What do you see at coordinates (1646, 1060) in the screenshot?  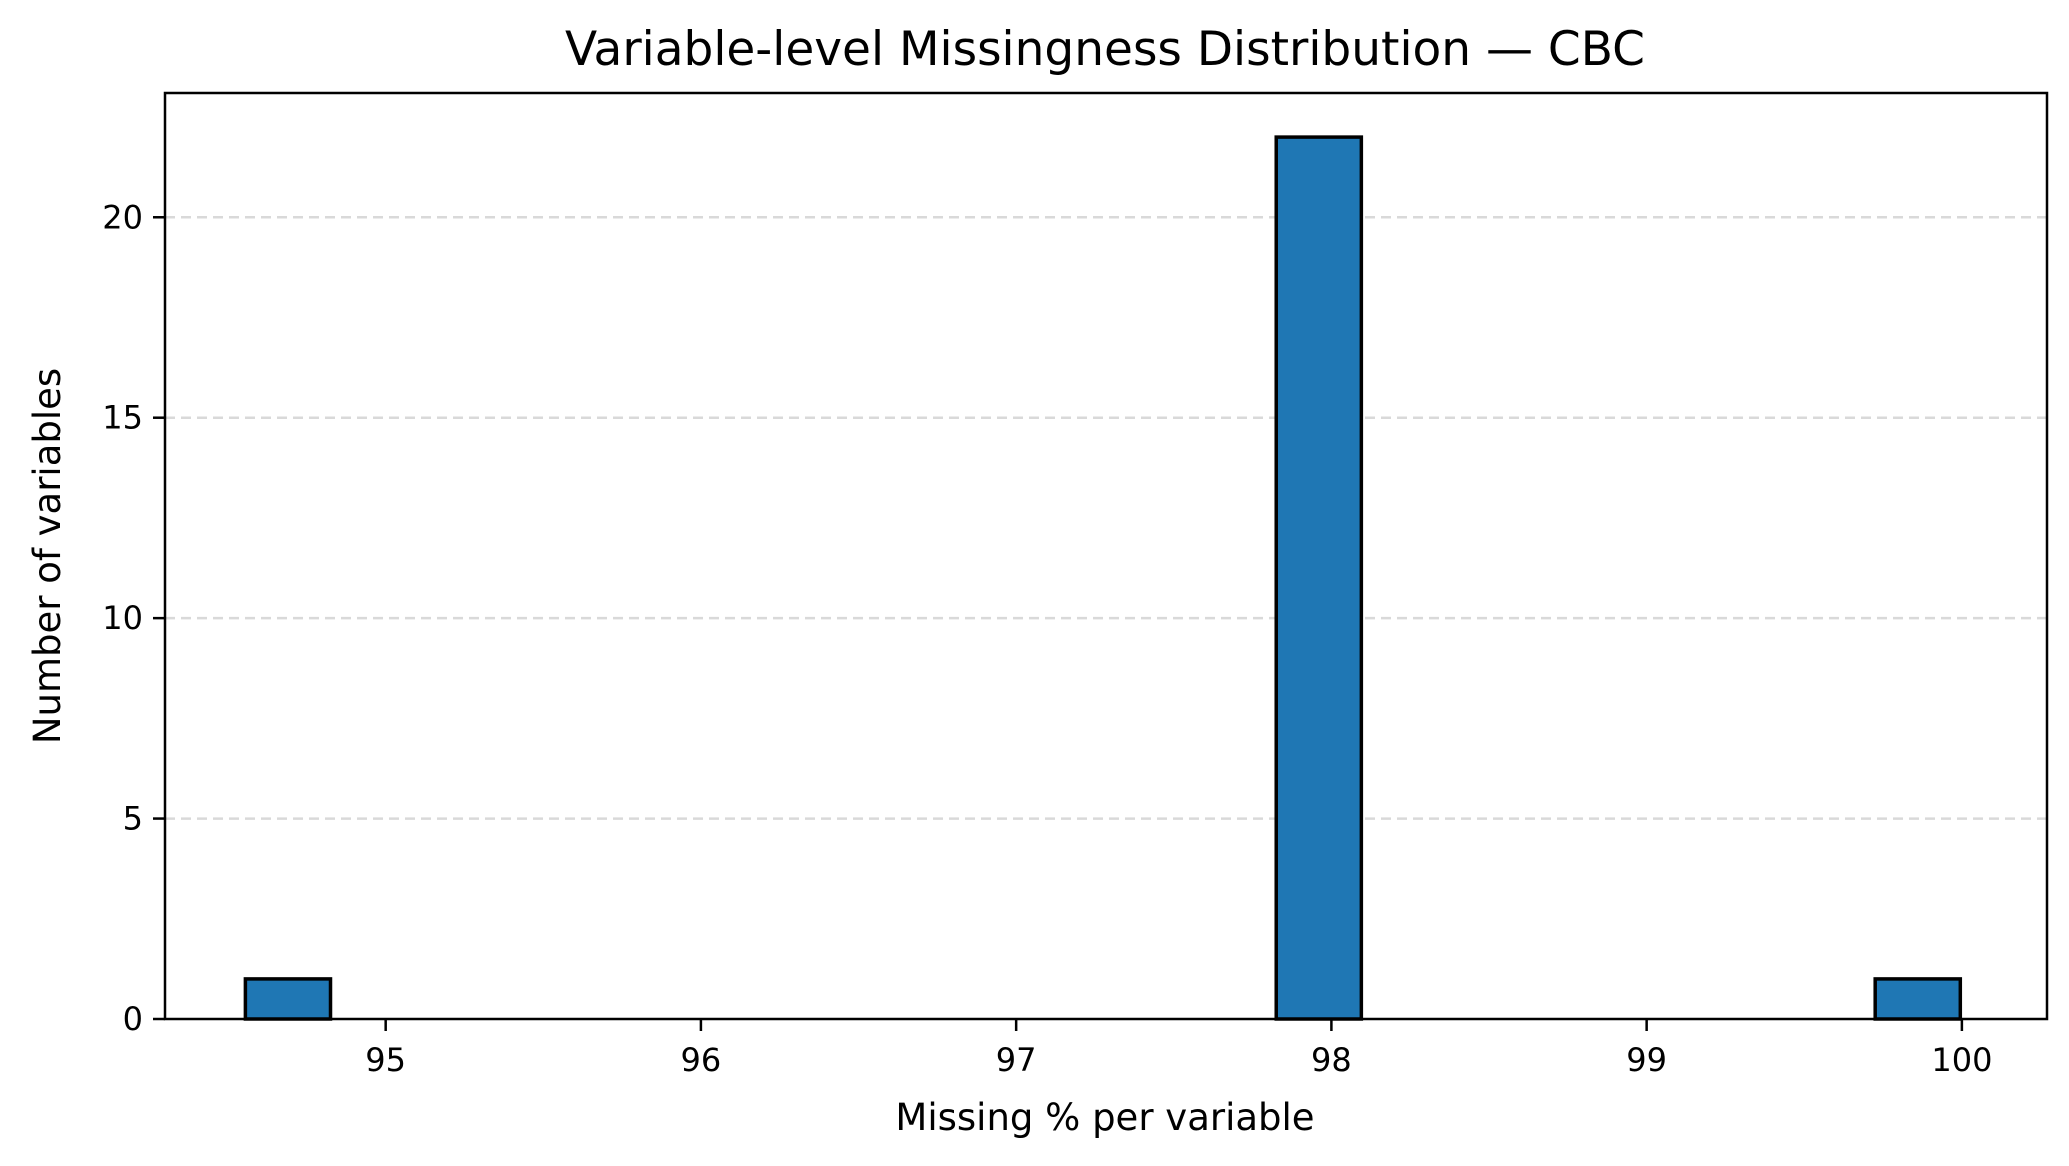 I see `x-tick-label: 99` at bounding box center [1646, 1060].